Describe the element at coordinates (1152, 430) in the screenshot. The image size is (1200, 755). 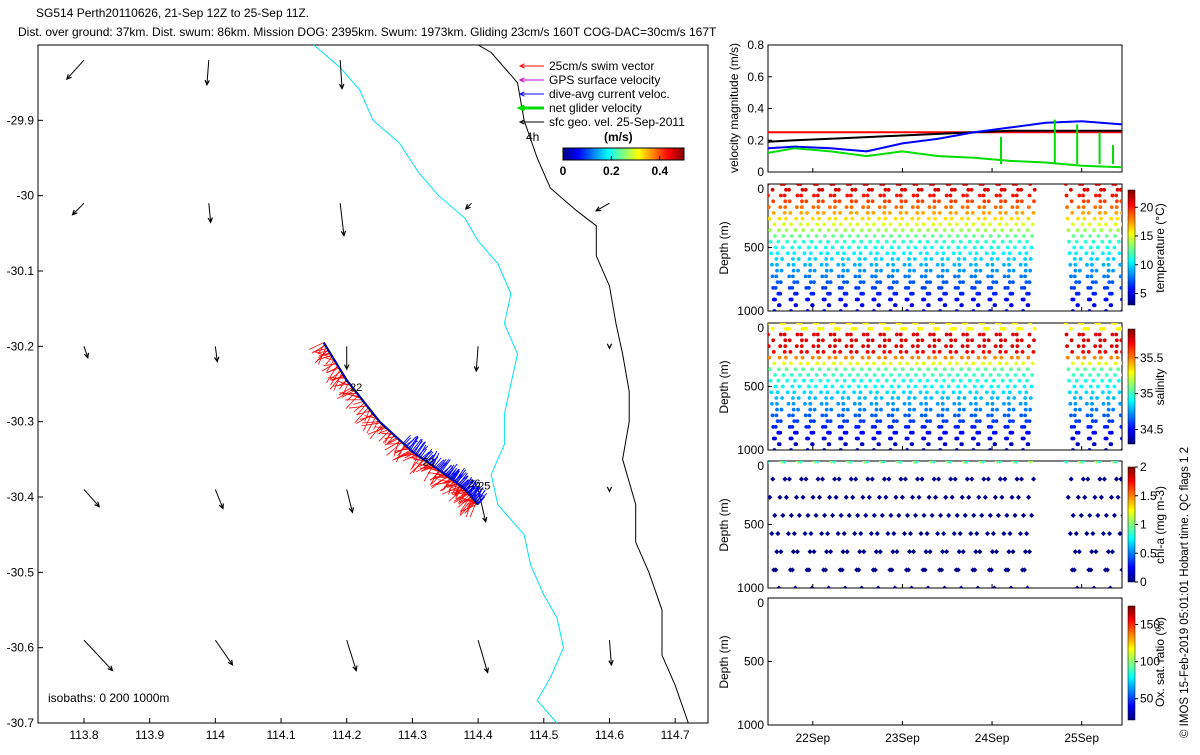
I see `salinity-cbar-tick-label: 34.5` at that location.